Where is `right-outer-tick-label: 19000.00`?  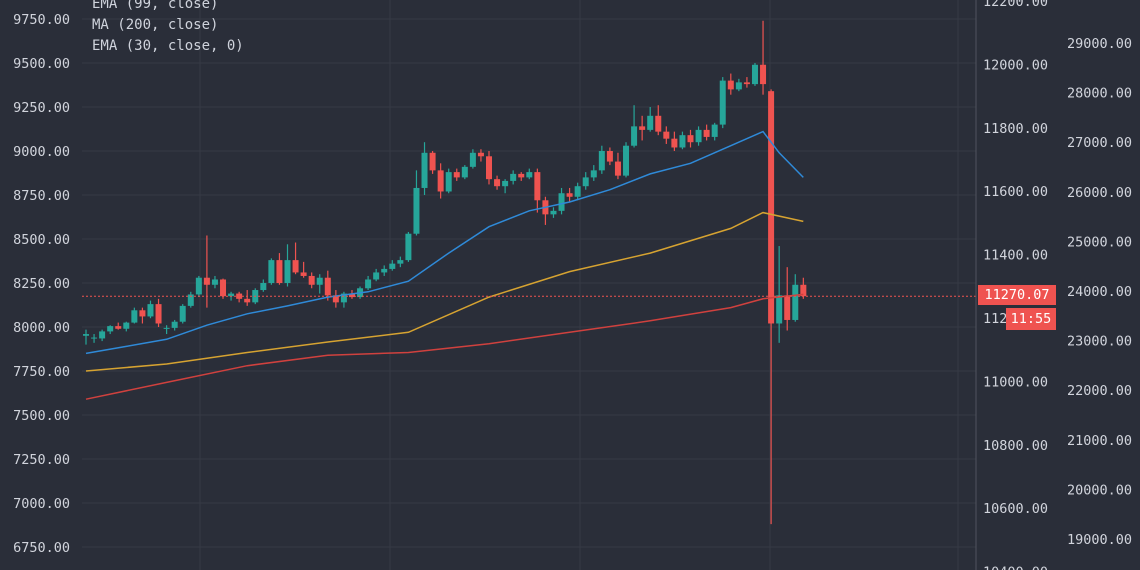
right-outer-tick-label: 19000.00 is located at coordinates (1099, 540).